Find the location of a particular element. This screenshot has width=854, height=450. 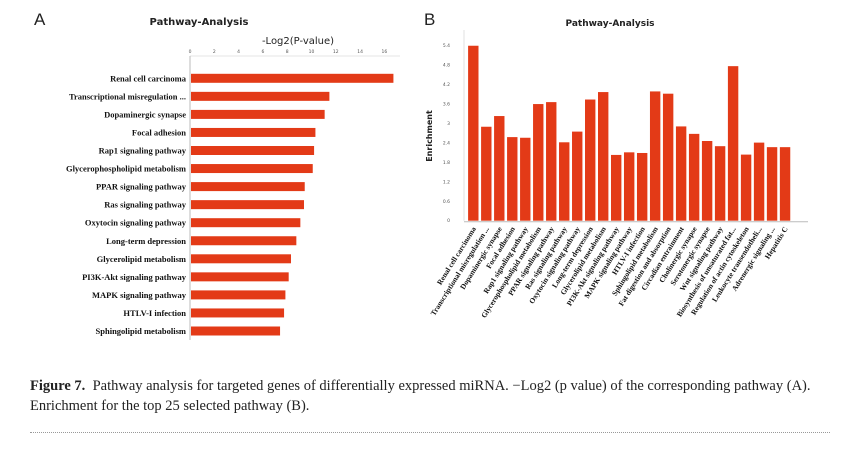

chart-b-ytick: 1.2 is located at coordinates (446, 182).